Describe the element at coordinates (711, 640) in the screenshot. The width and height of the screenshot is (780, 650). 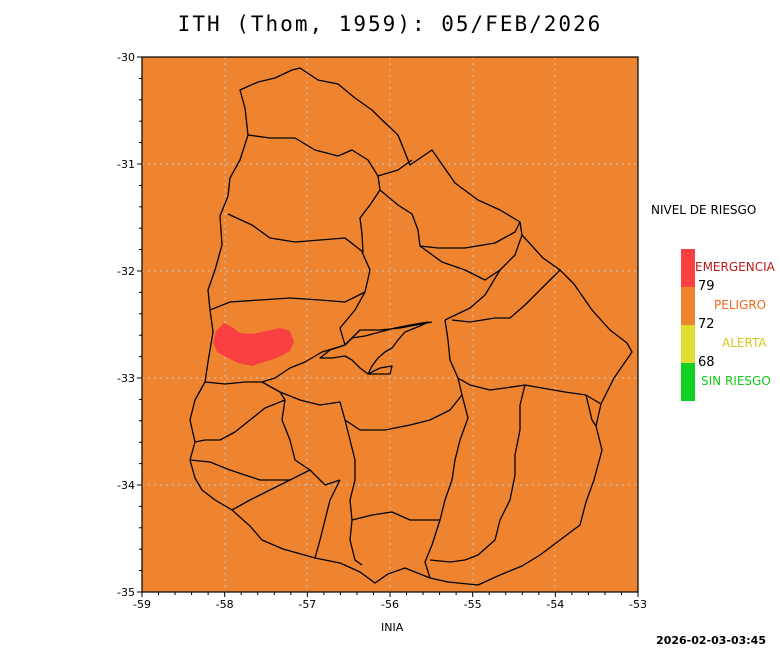
I see `timestamp: 2026-02-03-03:45` at that location.